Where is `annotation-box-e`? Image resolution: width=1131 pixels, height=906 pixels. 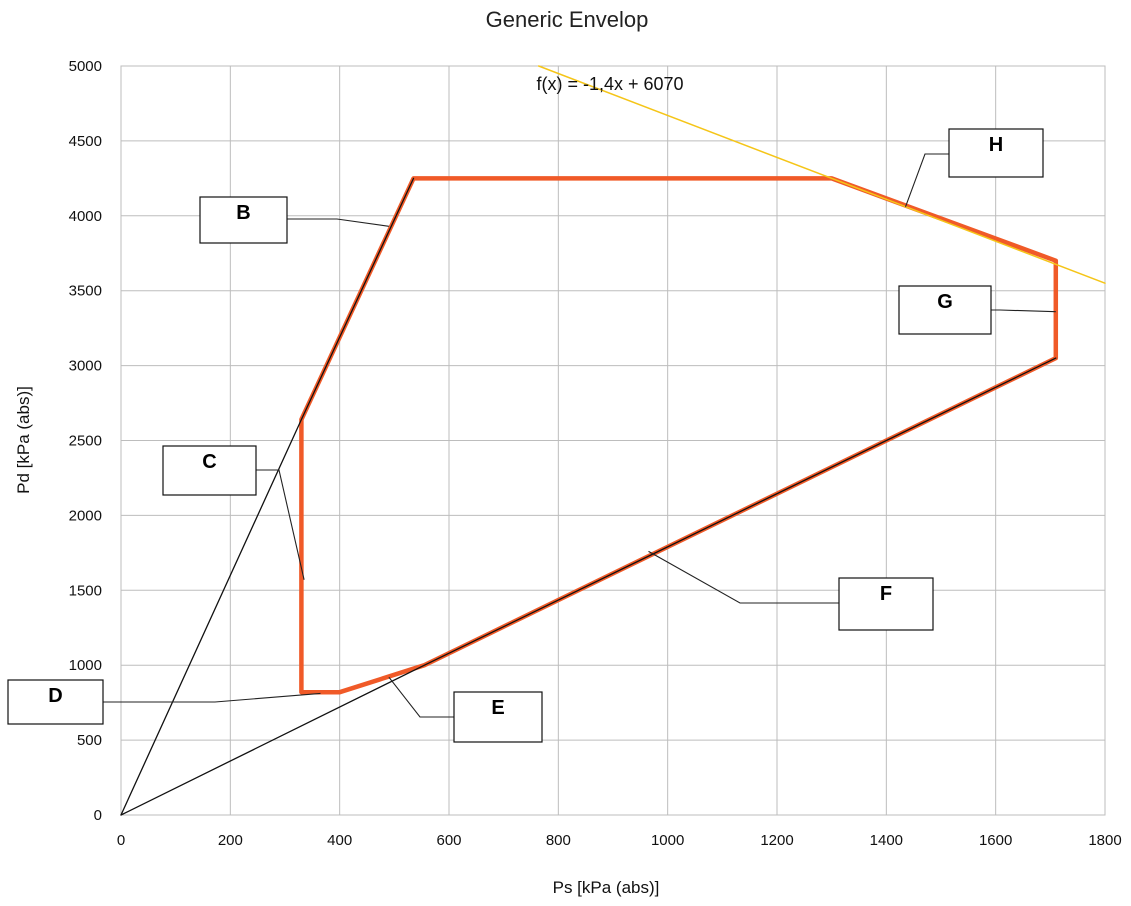 annotation-box-e is located at coordinates (498, 717).